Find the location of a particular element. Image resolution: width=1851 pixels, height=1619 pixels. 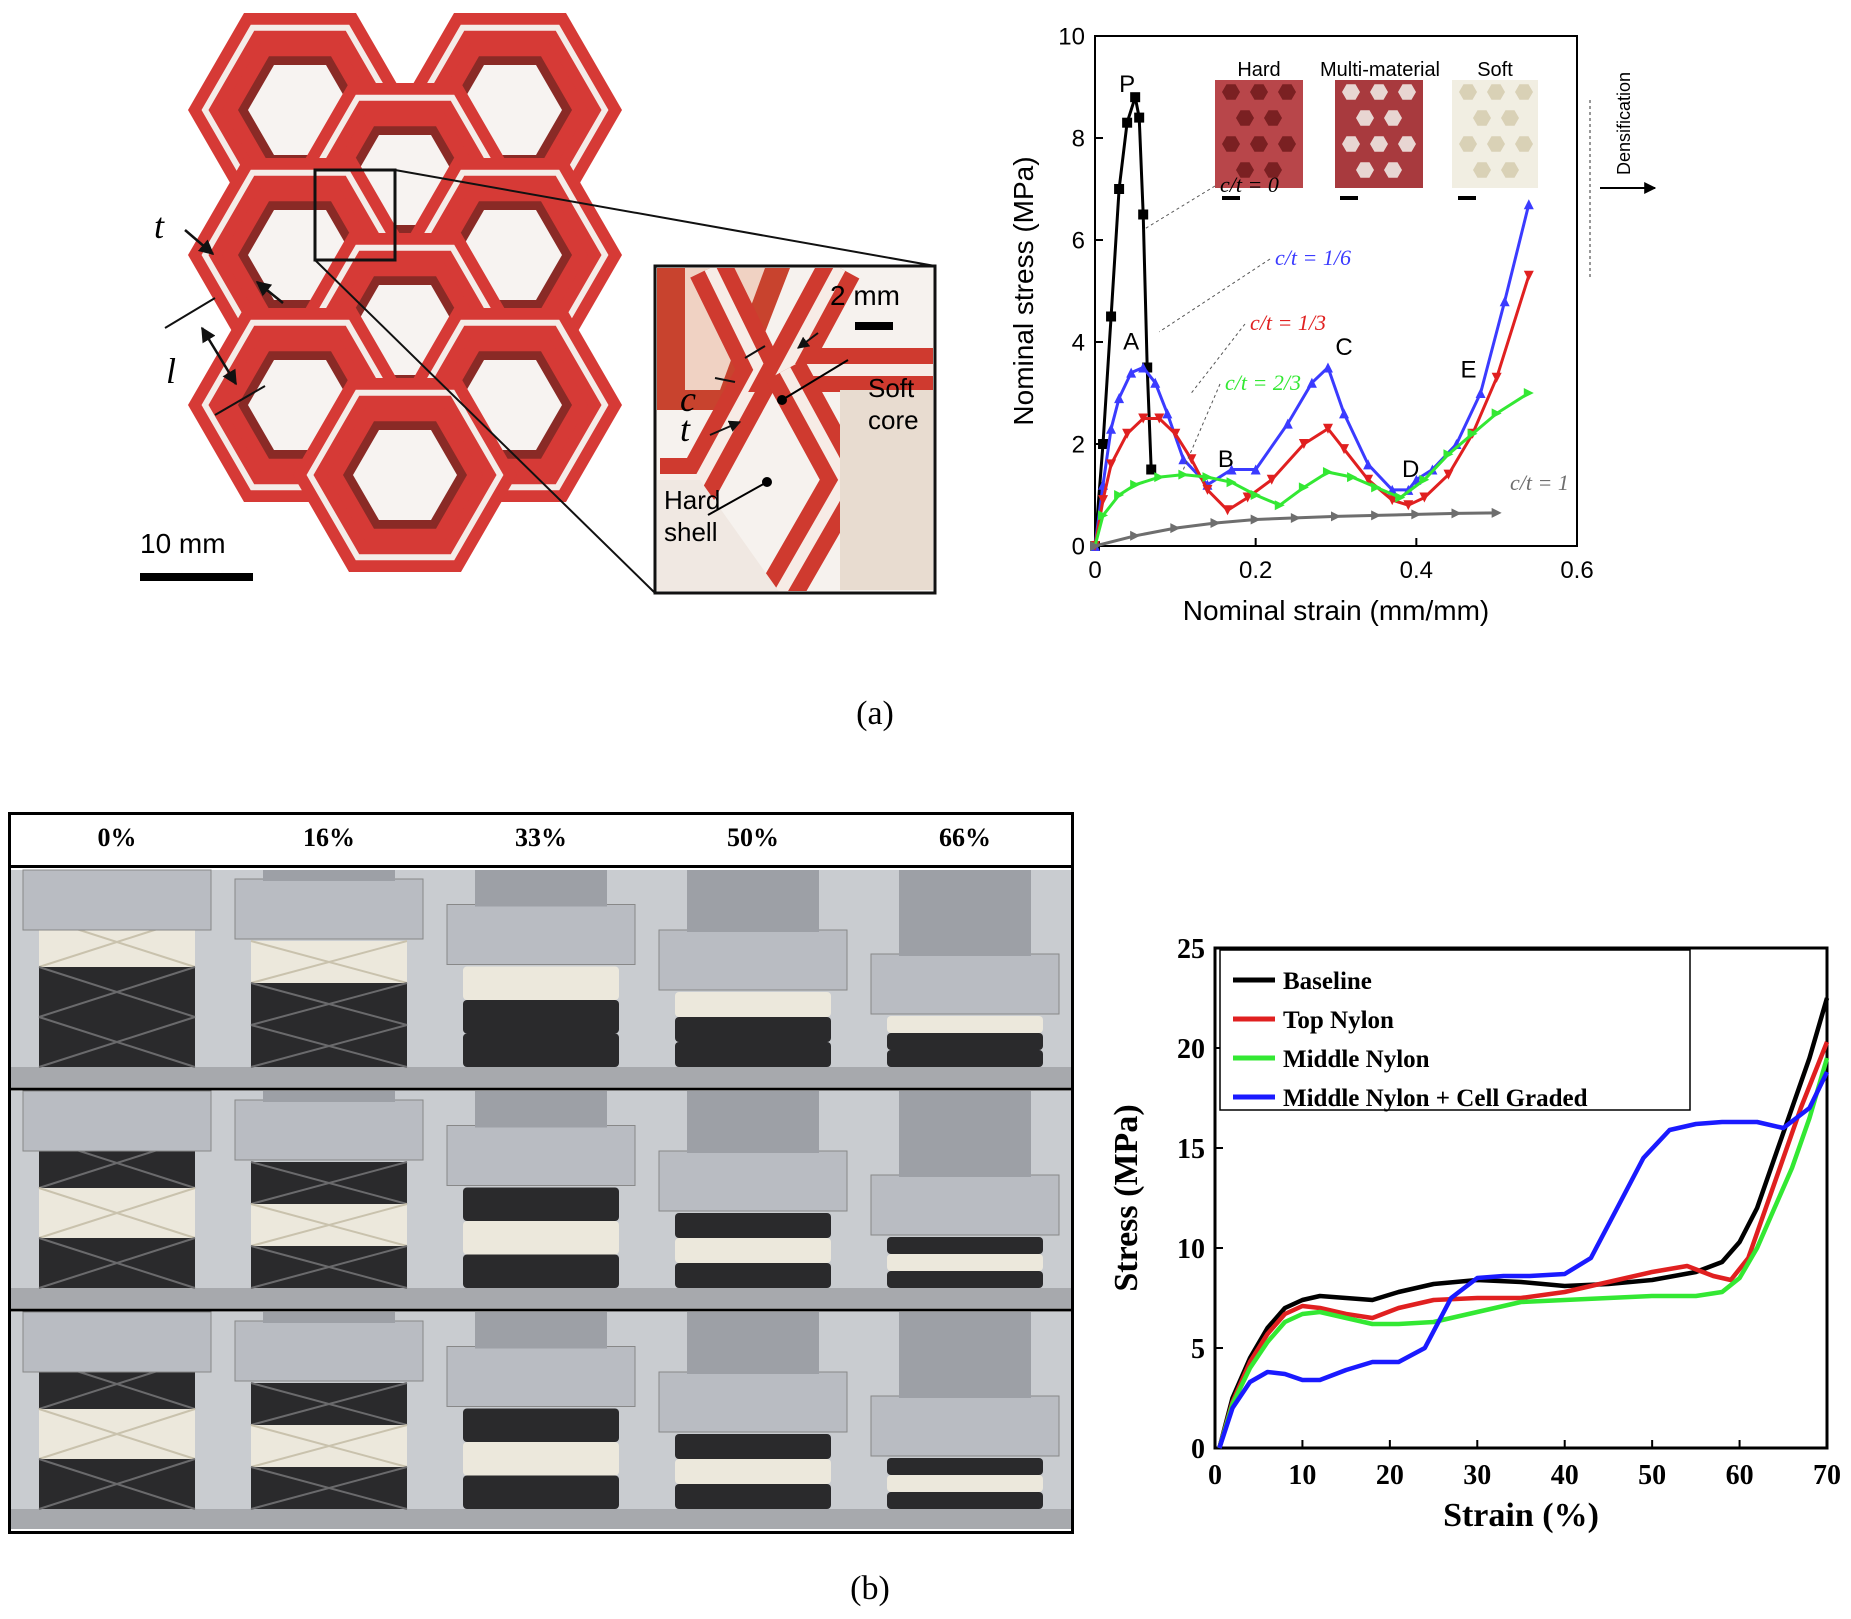

series-line-baseline is located at coordinates (1523, 1223).